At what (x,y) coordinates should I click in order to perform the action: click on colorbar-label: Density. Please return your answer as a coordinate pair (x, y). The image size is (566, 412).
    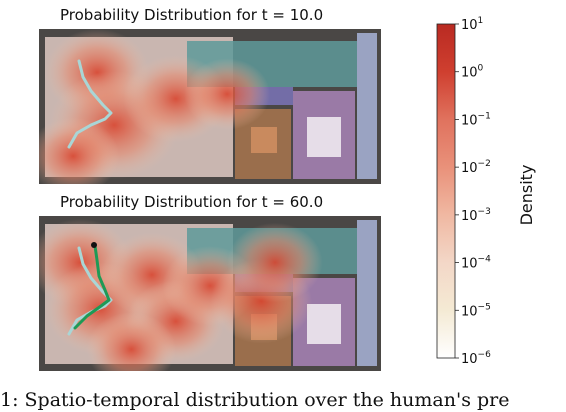
    Looking at the image, I should click on (526, 195).